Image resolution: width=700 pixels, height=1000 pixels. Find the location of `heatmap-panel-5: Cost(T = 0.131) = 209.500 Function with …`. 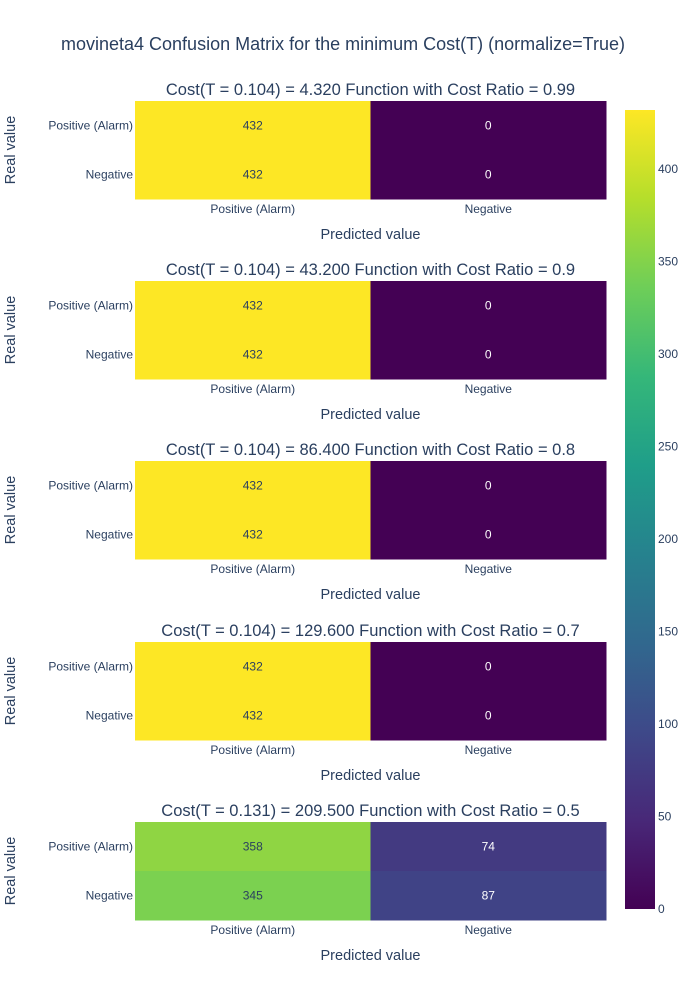

heatmap-panel-5: Cost(T = 0.131) = 209.500 Function with … is located at coordinates (305, 883).